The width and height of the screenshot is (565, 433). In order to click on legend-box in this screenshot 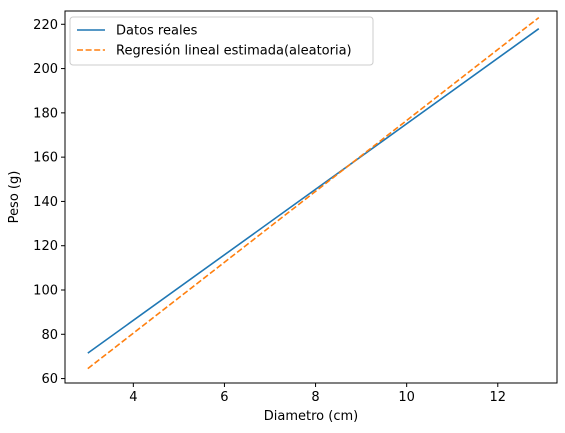, I will do `click(221, 41)`.